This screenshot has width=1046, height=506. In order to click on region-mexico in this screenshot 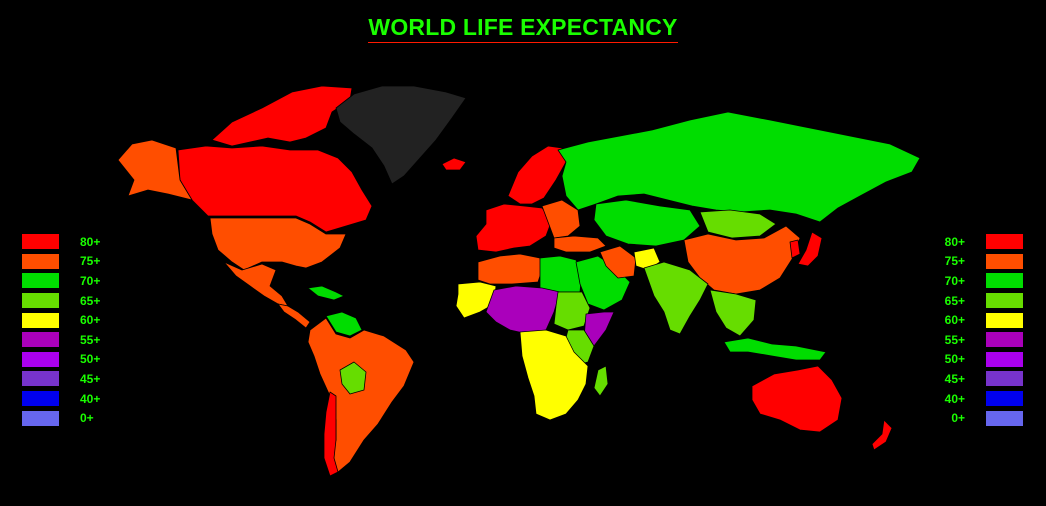, I will do `click(256, 284)`.